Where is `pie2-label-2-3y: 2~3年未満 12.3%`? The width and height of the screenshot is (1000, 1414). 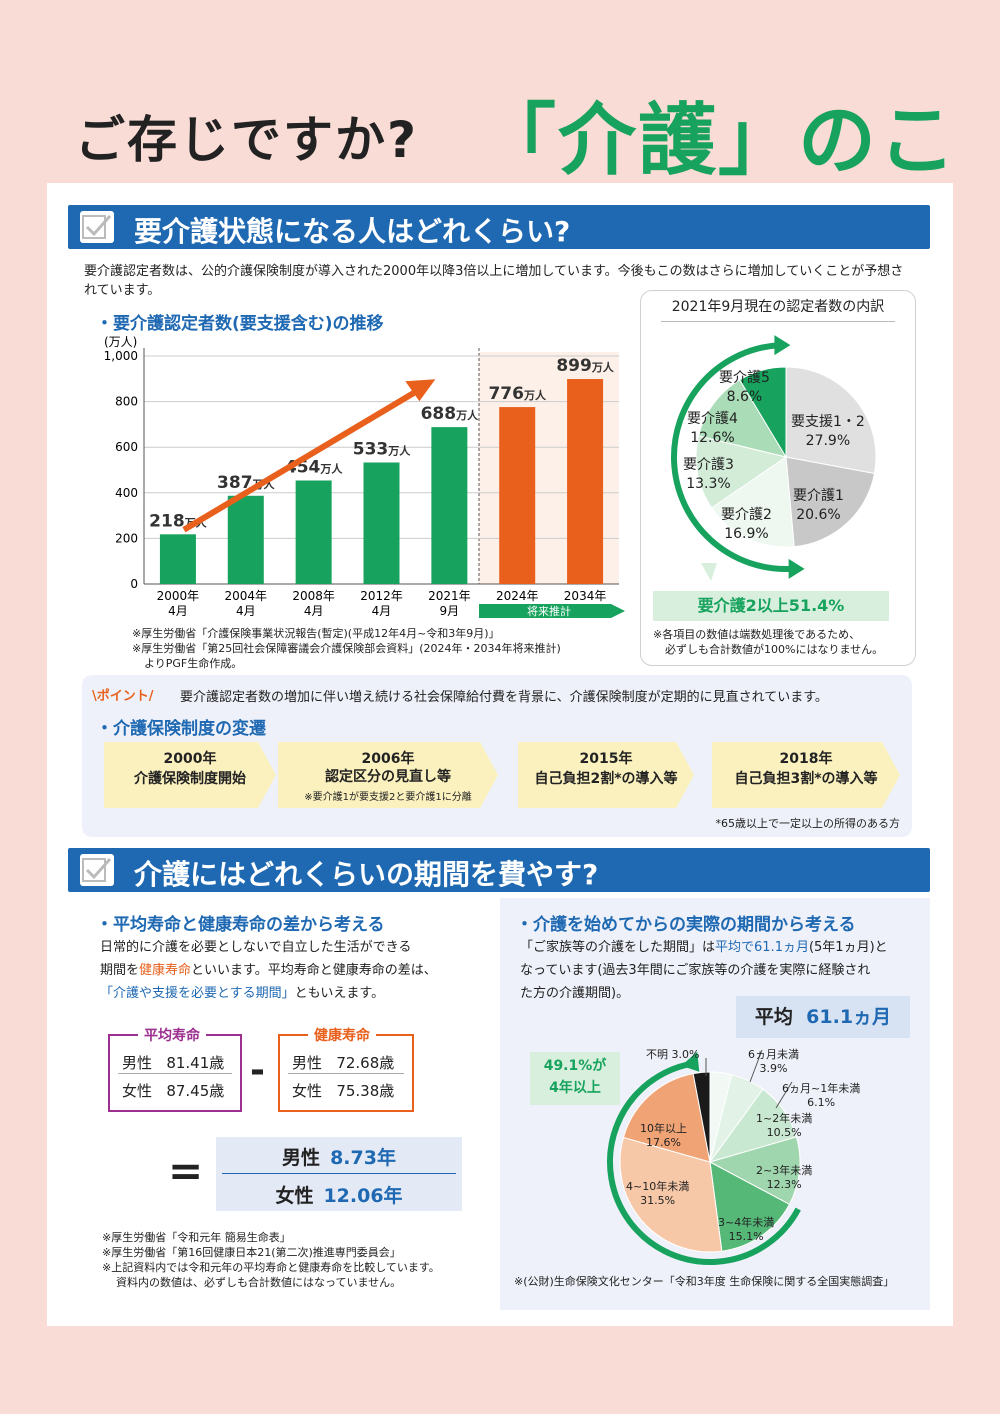 pie2-label-2-3y: 2~3年未満 12.3% is located at coordinates (784, 1177).